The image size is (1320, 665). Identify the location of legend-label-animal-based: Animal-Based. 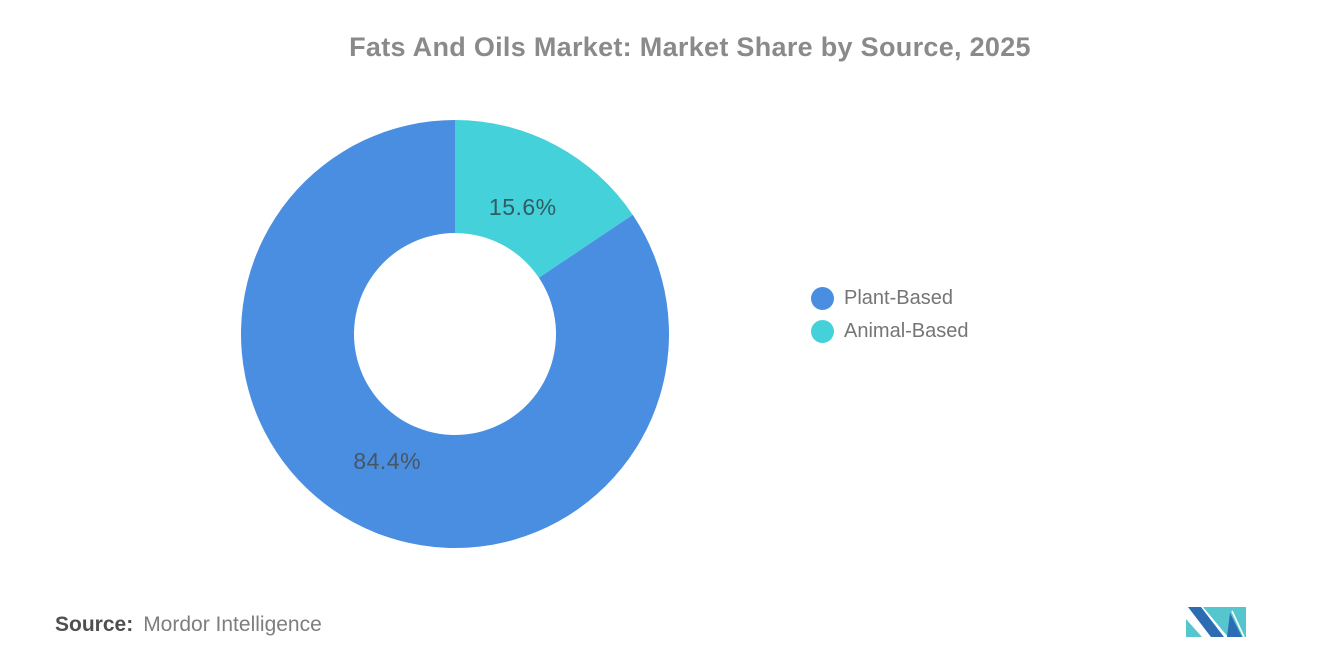
(906, 331).